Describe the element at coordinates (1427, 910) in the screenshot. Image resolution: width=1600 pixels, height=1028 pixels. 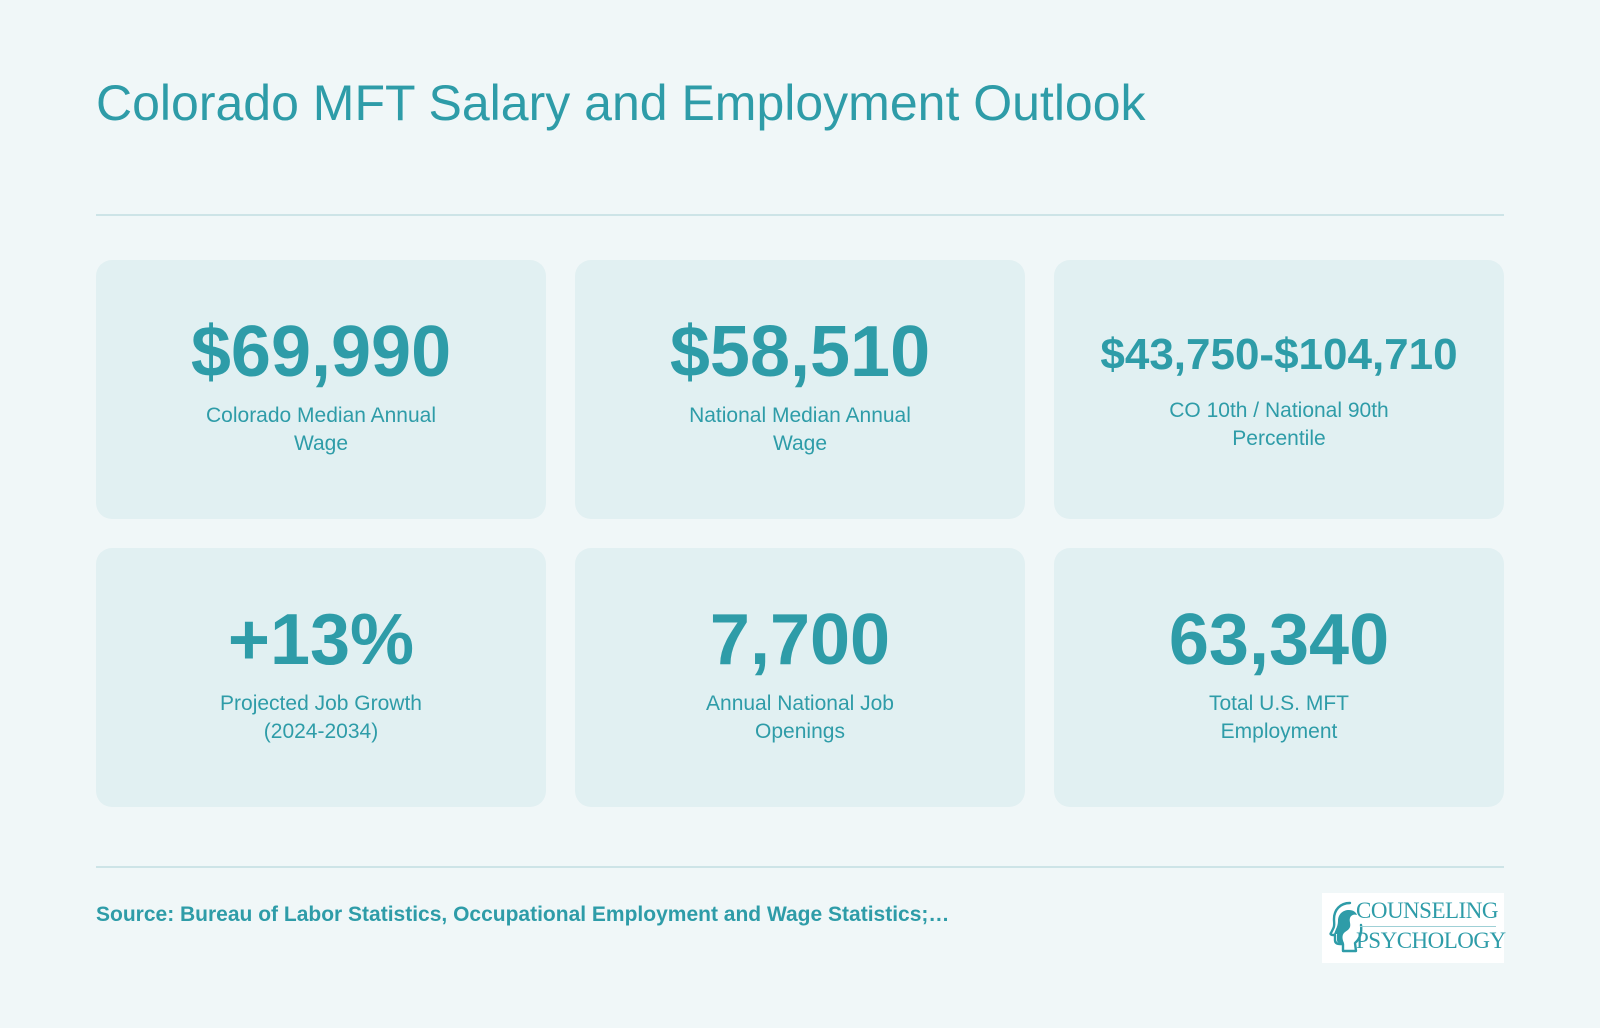
I see `logo-text-line1: COUNSELING` at that location.